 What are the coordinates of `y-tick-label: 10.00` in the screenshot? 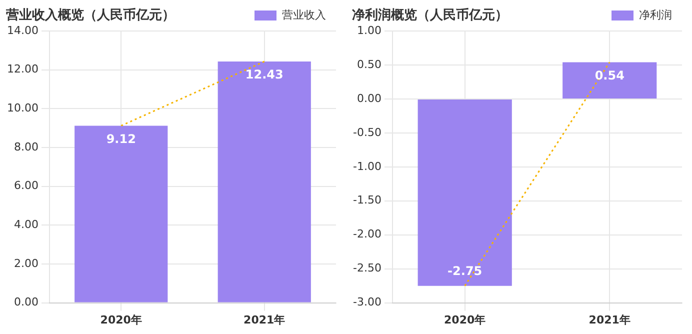 It's located at (22, 108).